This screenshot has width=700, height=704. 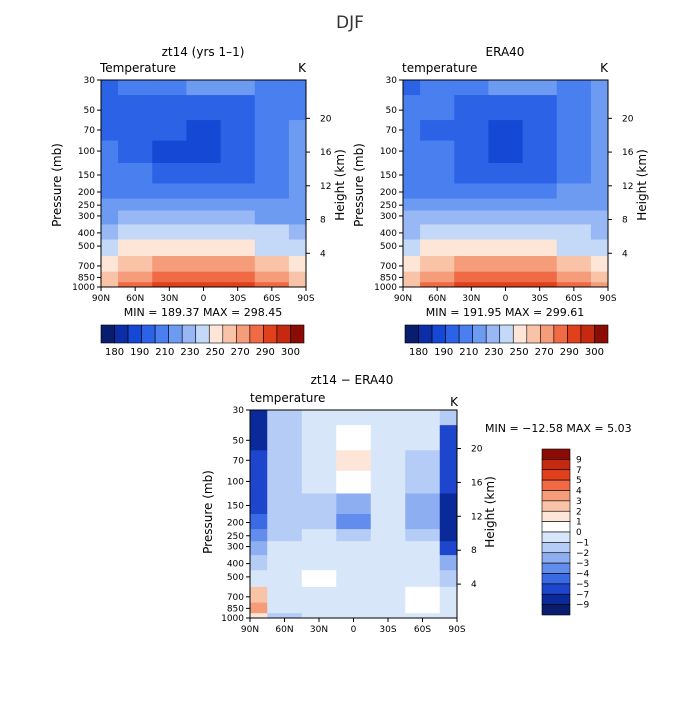 What do you see at coordinates (325, 187) in the screenshot?
I see `model-htick-label: 12` at bounding box center [325, 187].